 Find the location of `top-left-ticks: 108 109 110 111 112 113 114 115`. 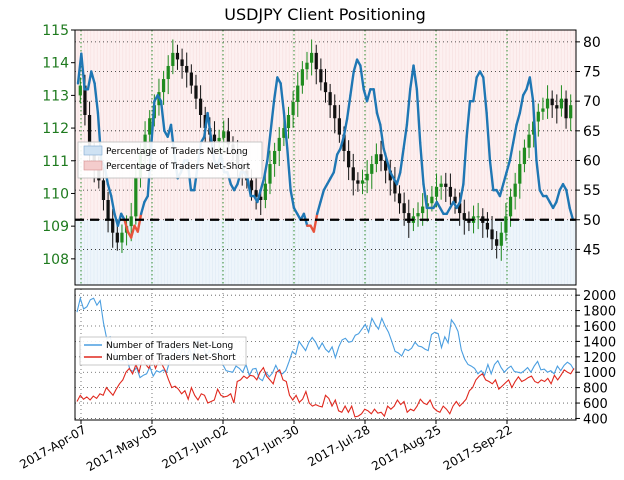

top-left-ticks: 108 109 110 111 112 113 114 115 is located at coordinates (58, 145).